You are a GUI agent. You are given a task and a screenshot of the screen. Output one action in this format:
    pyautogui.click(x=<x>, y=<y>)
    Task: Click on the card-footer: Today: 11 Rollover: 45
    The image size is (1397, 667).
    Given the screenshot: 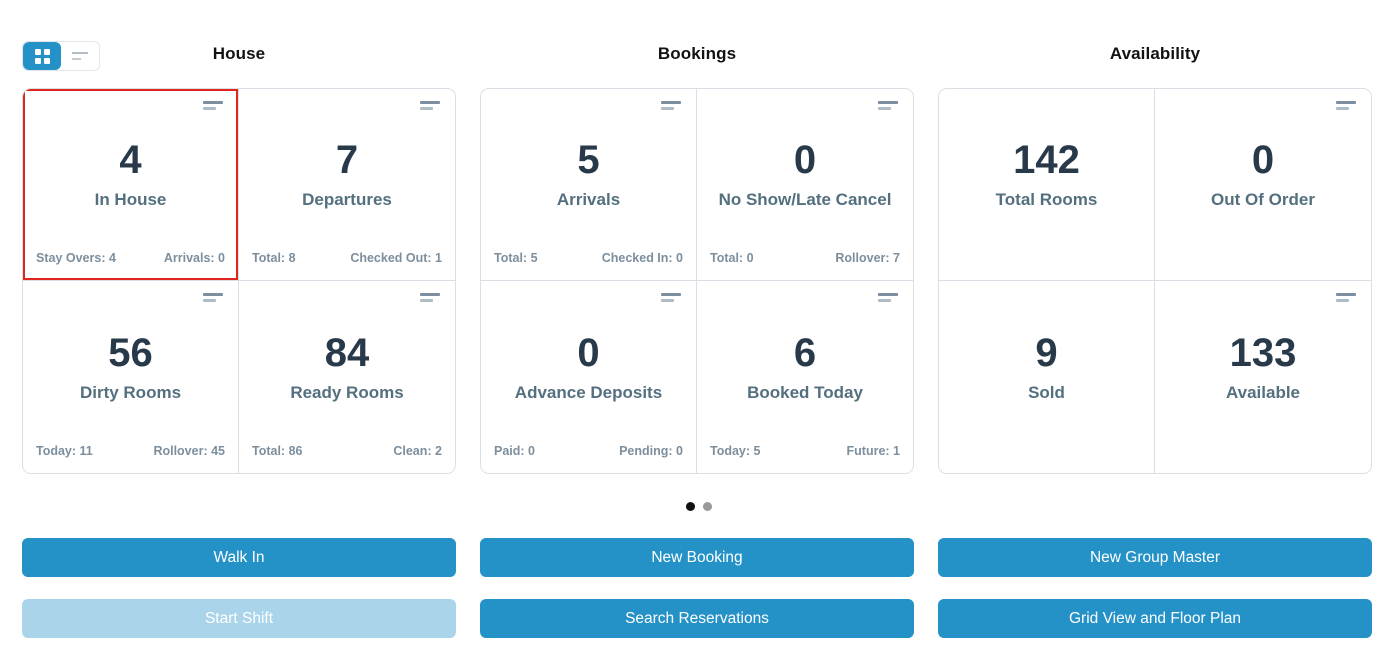 What is the action you would take?
    pyautogui.click(x=130, y=456)
    